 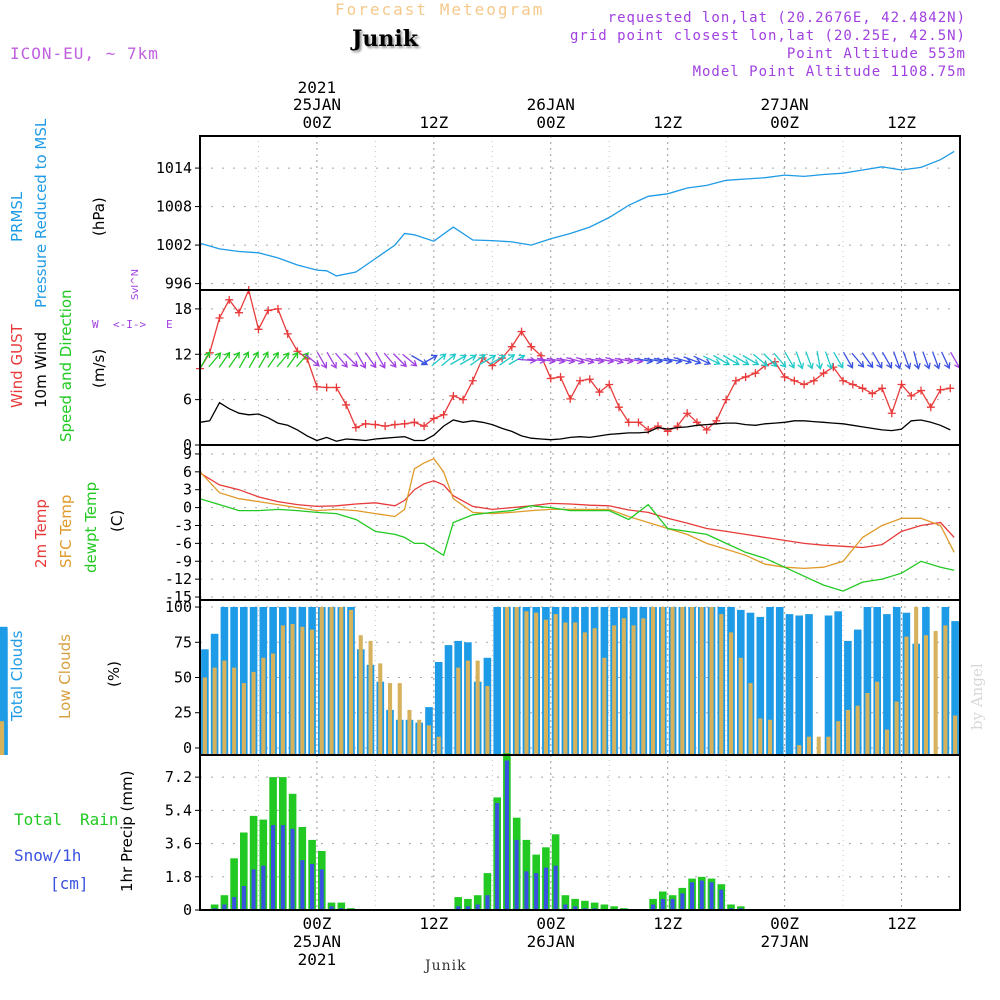 What do you see at coordinates (876, 54) in the screenshot?
I see `point-altitude: Point Altitude 553m` at bounding box center [876, 54].